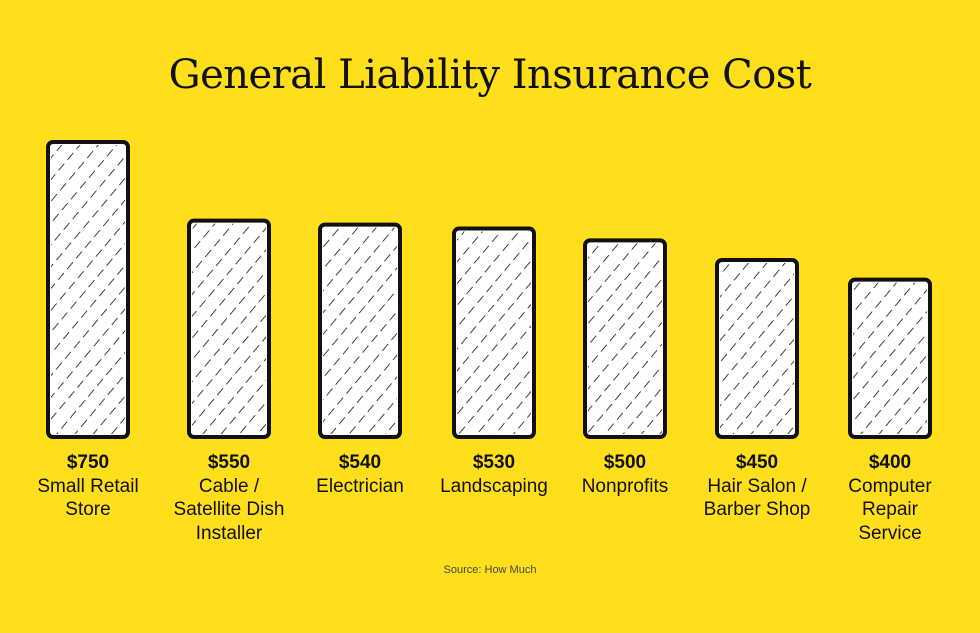 The image size is (980, 633). What do you see at coordinates (229, 533) in the screenshot?
I see `category-label: Installer` at bounding box center [229, 533].